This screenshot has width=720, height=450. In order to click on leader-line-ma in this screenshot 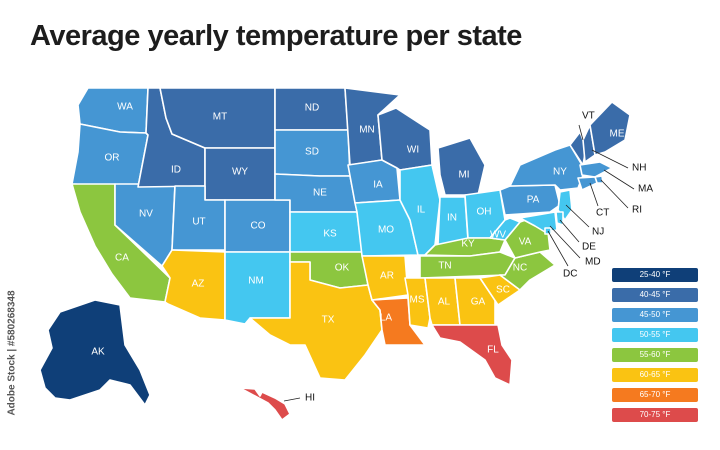, I will do `click(619, 179)`.